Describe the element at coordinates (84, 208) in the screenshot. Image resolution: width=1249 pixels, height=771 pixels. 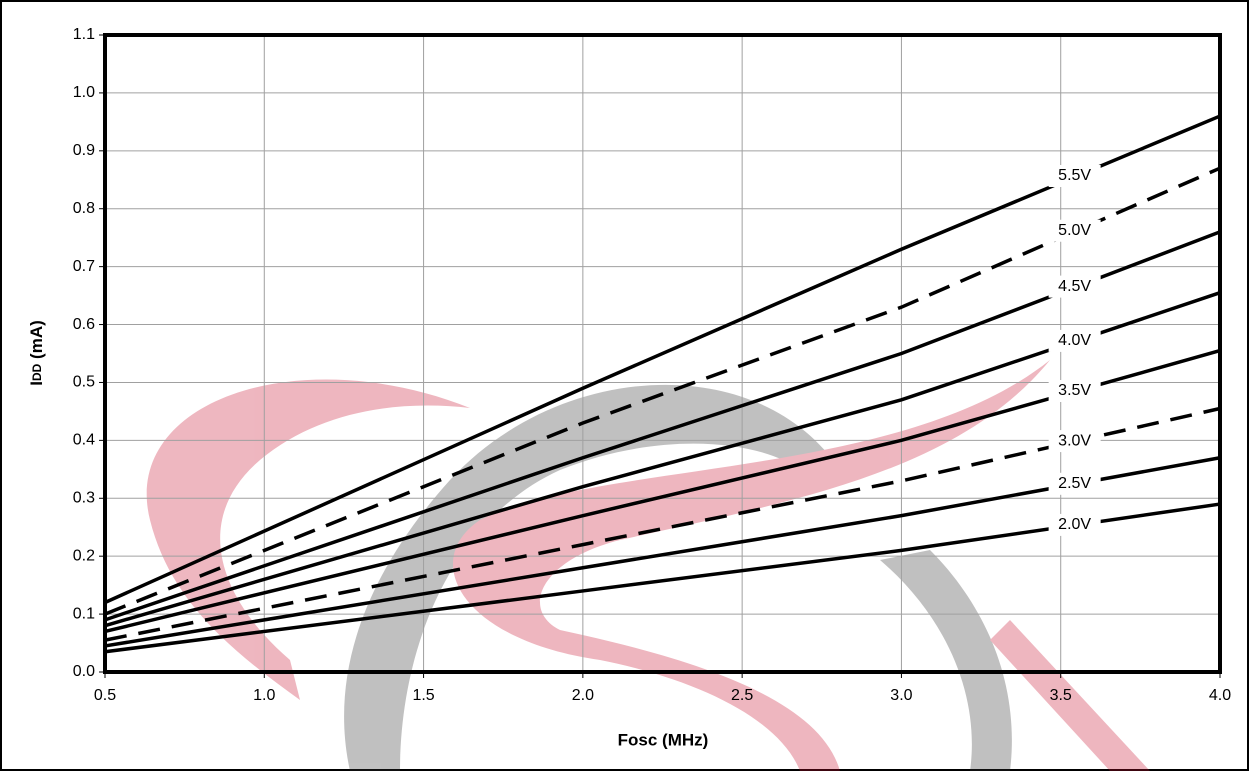
I see `y-tick-label: 0.8` at that location.